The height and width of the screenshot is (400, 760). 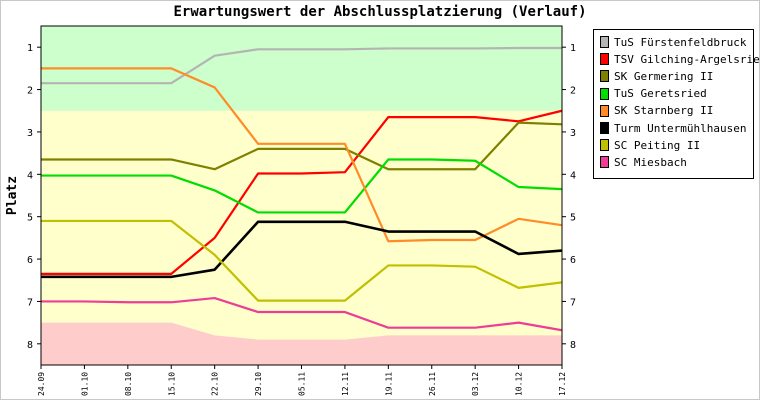 What do you see at coordinates (388, 384) in the screenshot?
I see `x-tick-label: 19.11` at bounding box center [388, 384].